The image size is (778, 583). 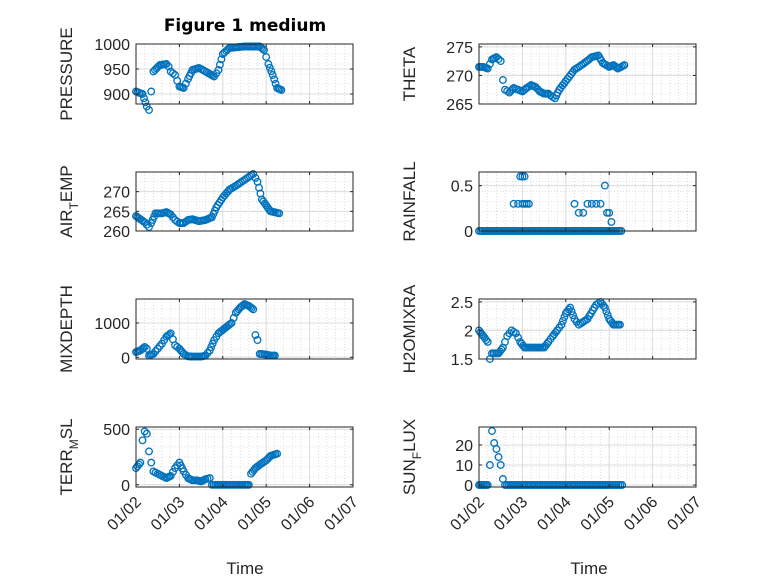 I want to click on y-tick-label: 10, so click(x=464, y=466).